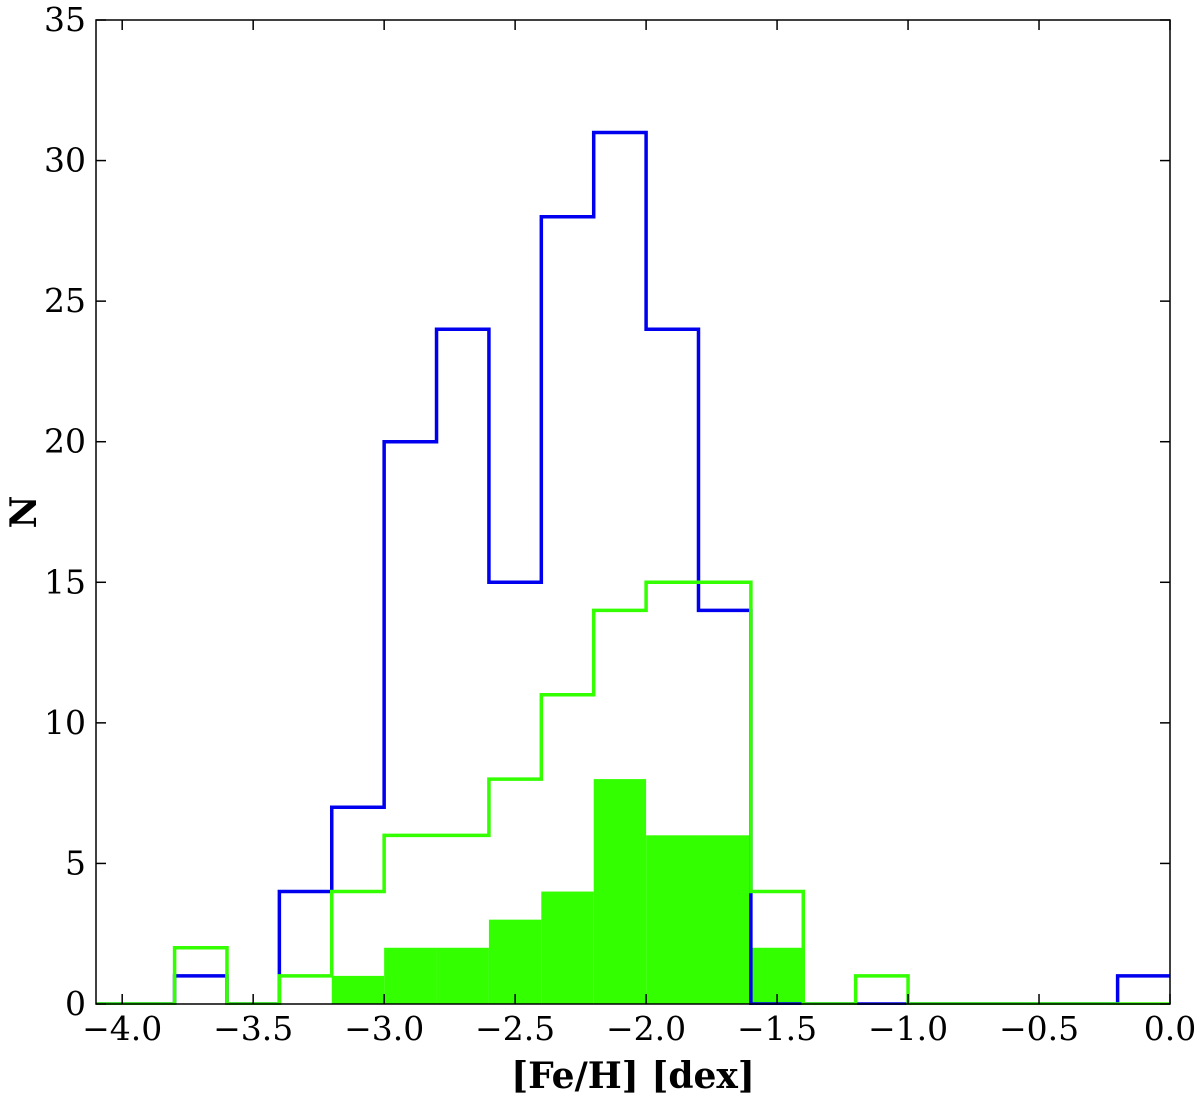  What do you see at coordinates (646, 1028) in the screenshot?
I see `x-tick-label: −2.0` at bounding box center [646, 1028].